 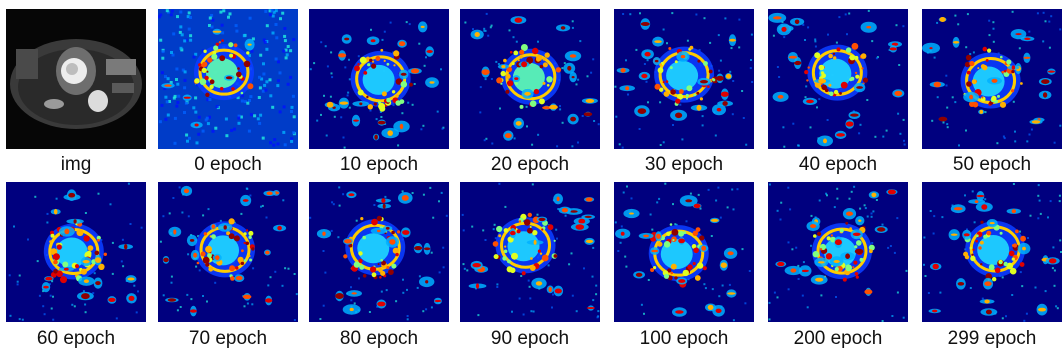 What do you see at coordinates (228, 338) in the screenshot?
I see `image-caption: 70 epoch` at bounding box center [228, 338].